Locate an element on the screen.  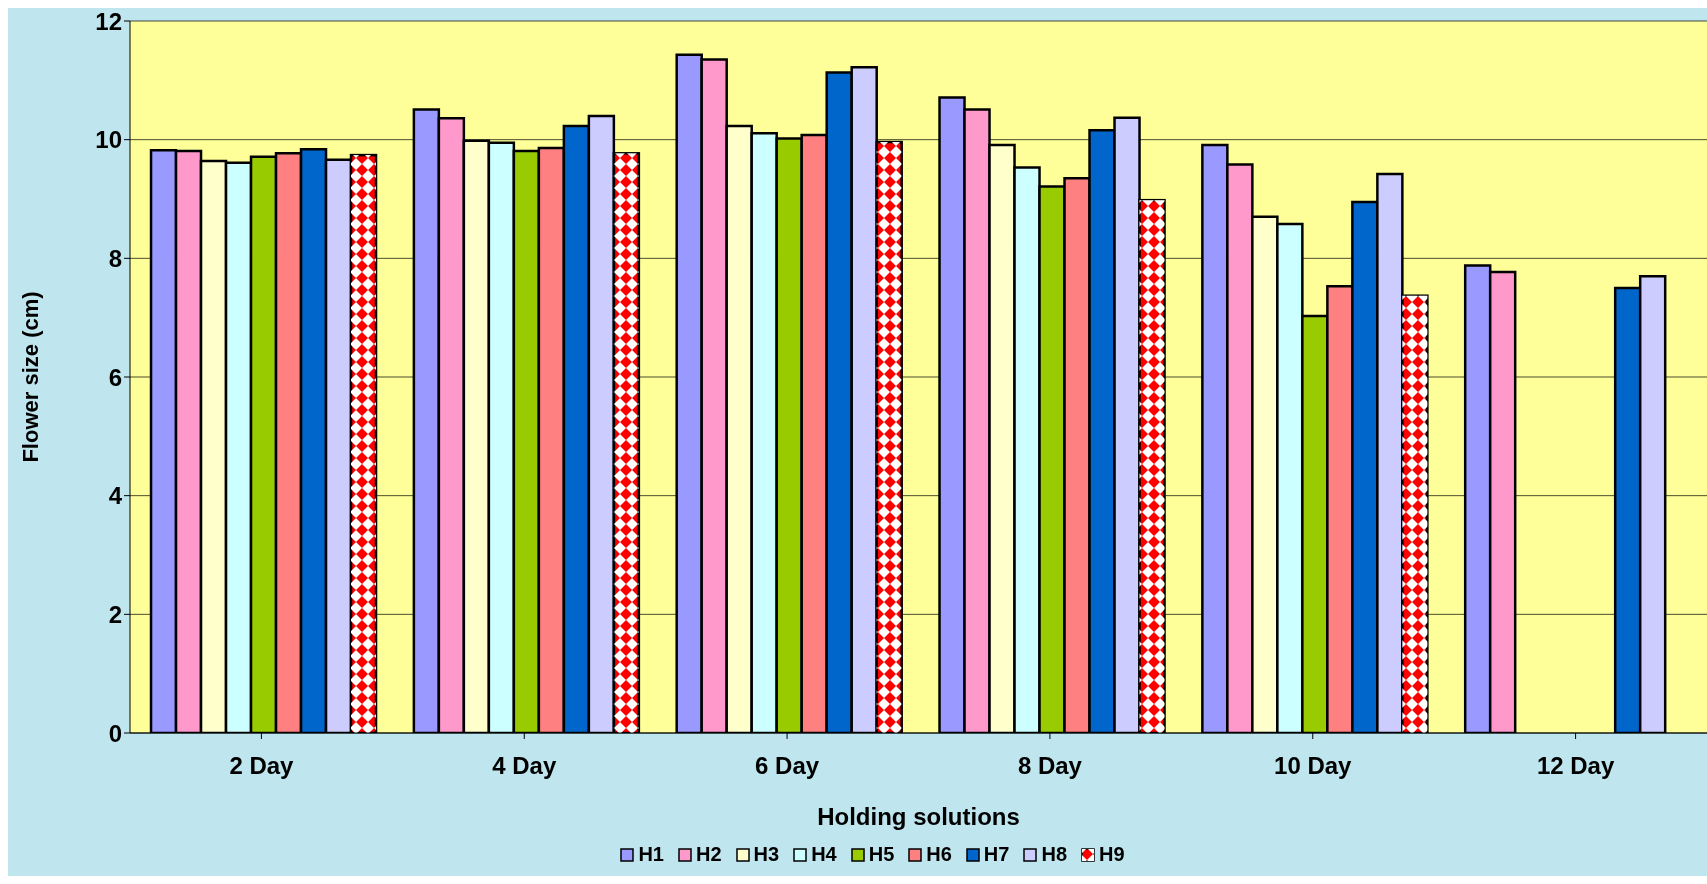
legend-label: H4 is located at coordinates (824, 854).